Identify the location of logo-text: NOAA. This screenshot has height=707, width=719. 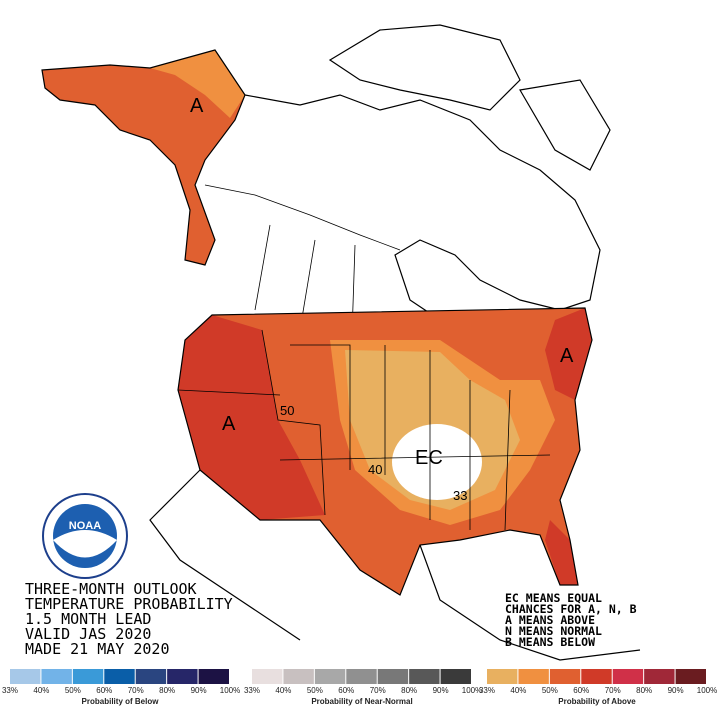
(85, 526).